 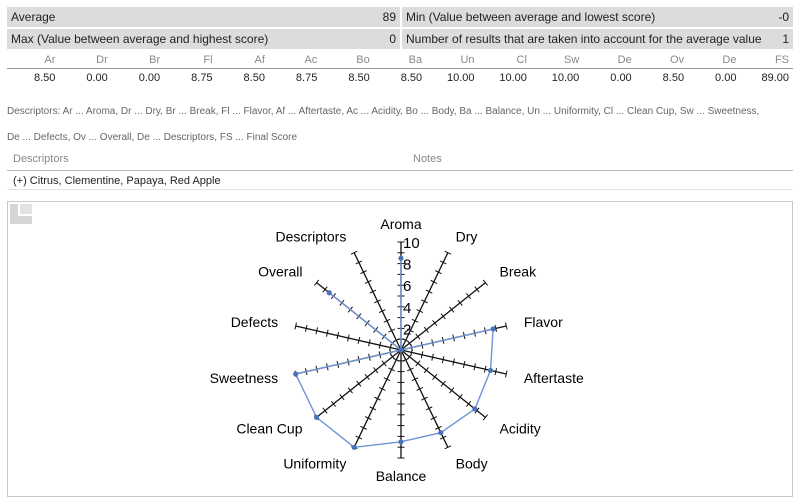 I want to click on score-header-2: Br, so click(x=138, y=60).